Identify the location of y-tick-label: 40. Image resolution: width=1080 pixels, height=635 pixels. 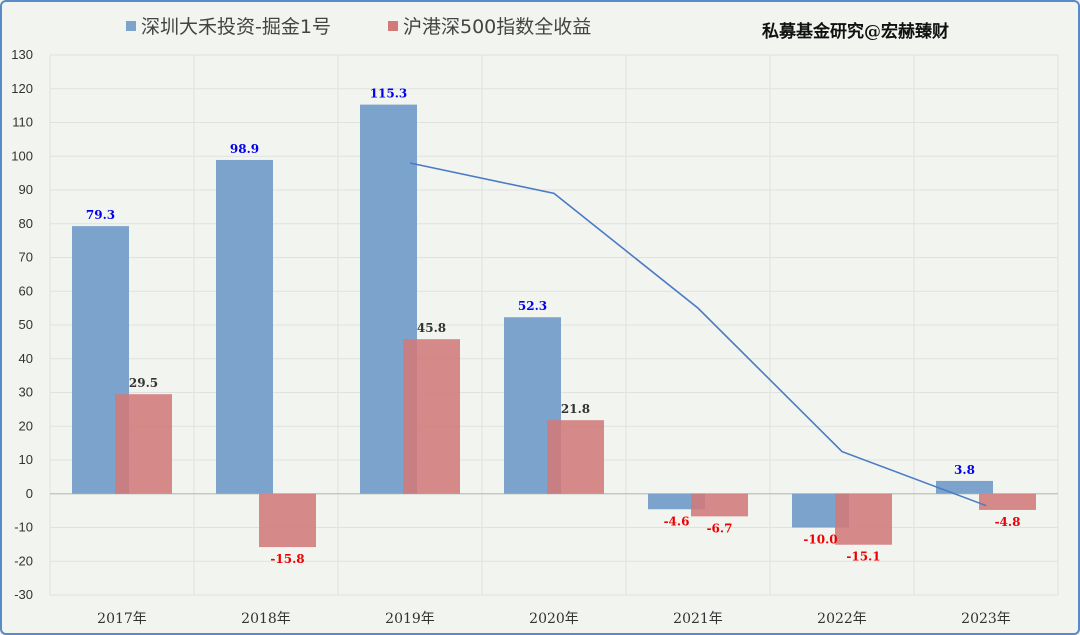
(26, 358).